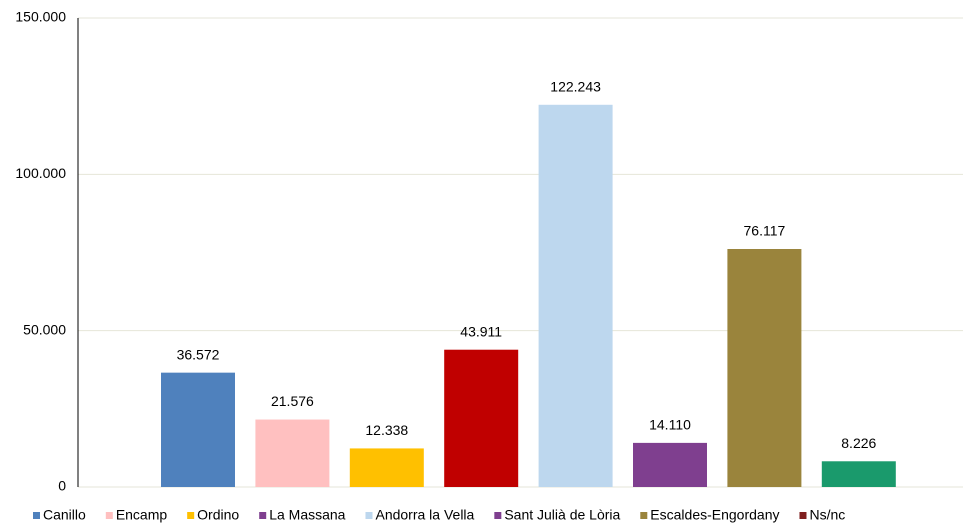 The image size is (963, 528). I want to click on y-tick-label: 0, so click(62, 486).